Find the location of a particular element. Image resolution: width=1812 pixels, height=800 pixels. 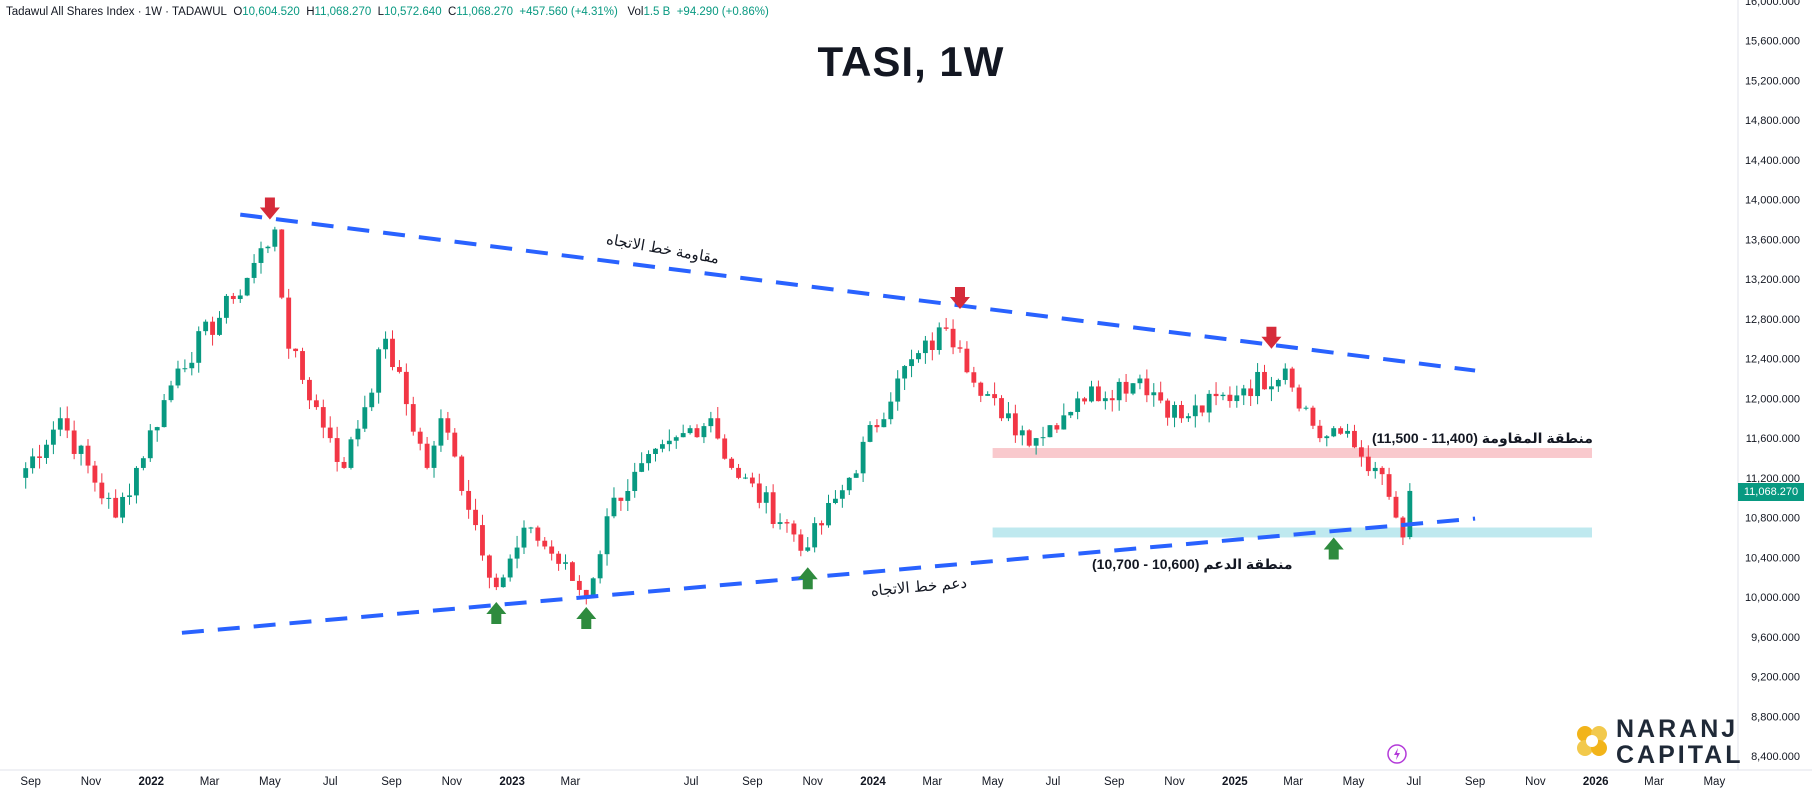

down-arrow-icon is located at coordinates (959, 297).